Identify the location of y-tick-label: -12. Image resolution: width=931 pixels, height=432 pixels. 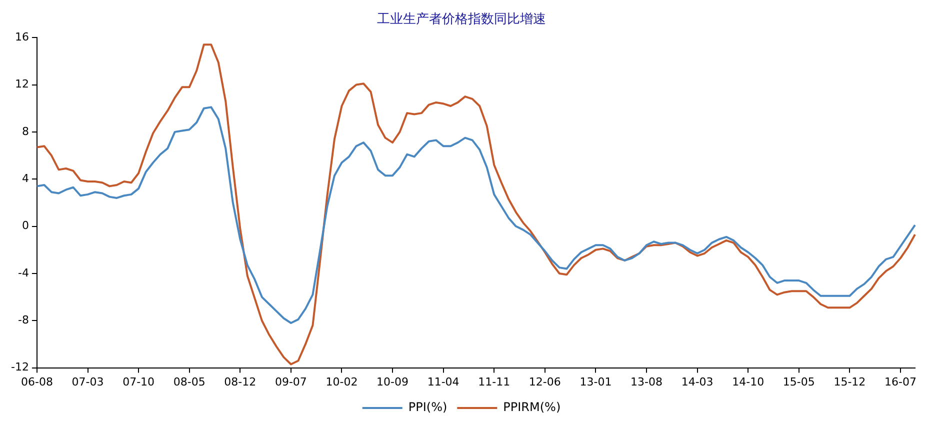
(20, 367).